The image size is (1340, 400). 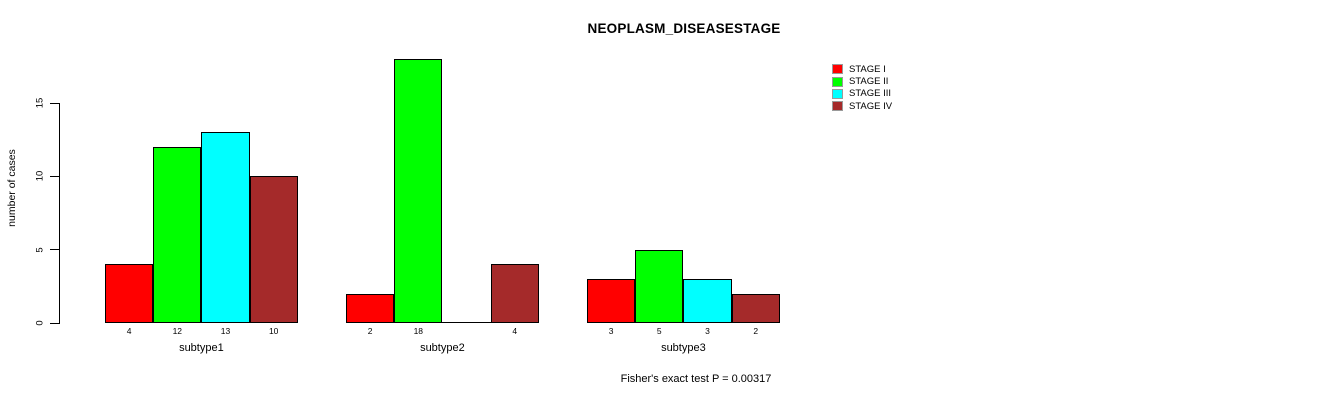 I want to click on legend-item: STAGE II, so click(x=862, y=81).